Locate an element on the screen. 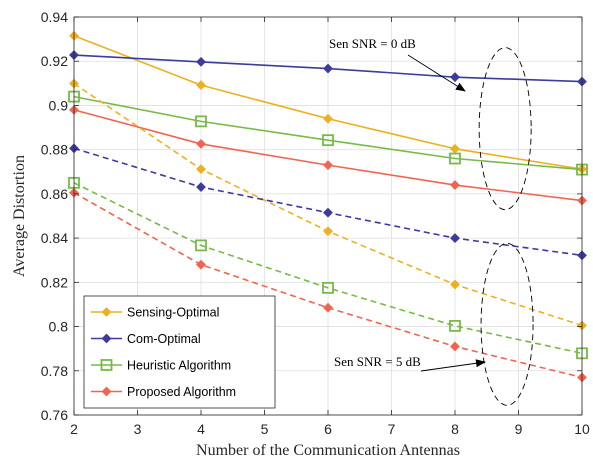 The width and height of the screenshot is (593, 463). annotation-label: Sen SNR = 5 dB is located at coordinates (377, 361).